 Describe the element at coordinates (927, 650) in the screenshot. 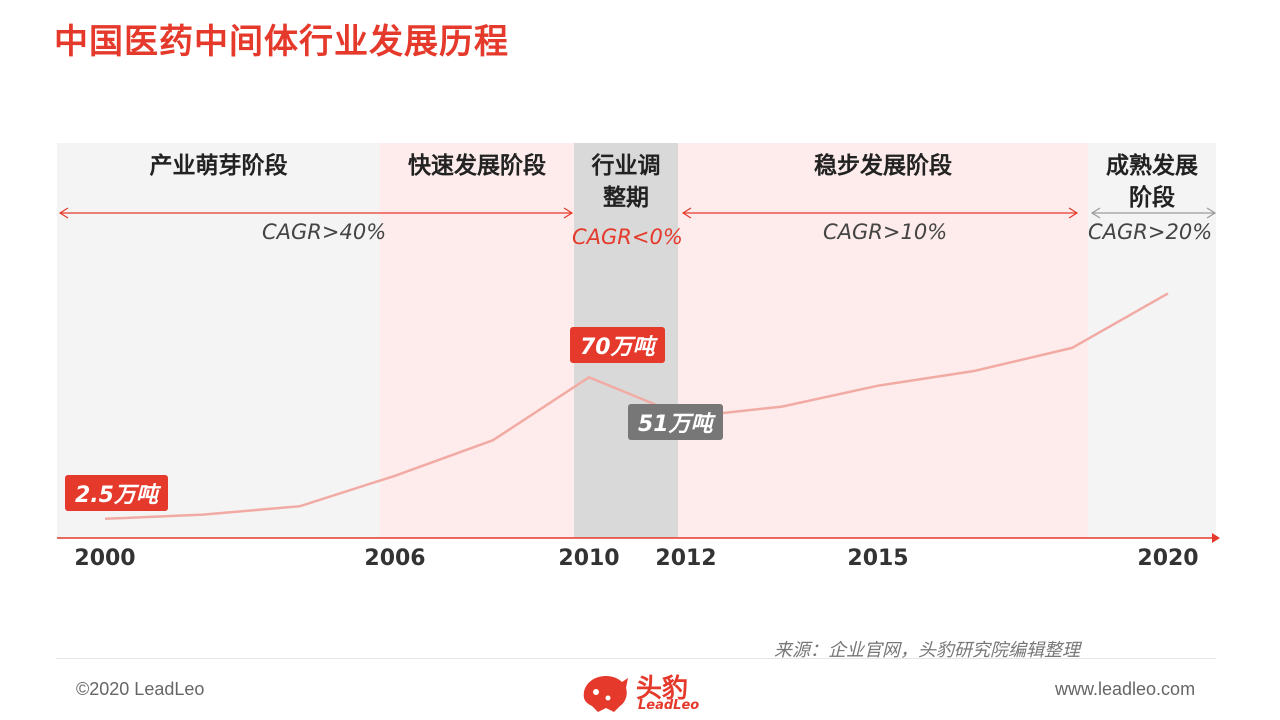

I see `source-note: 来源：企业官网，头豹研究院编辑整理` at that location.